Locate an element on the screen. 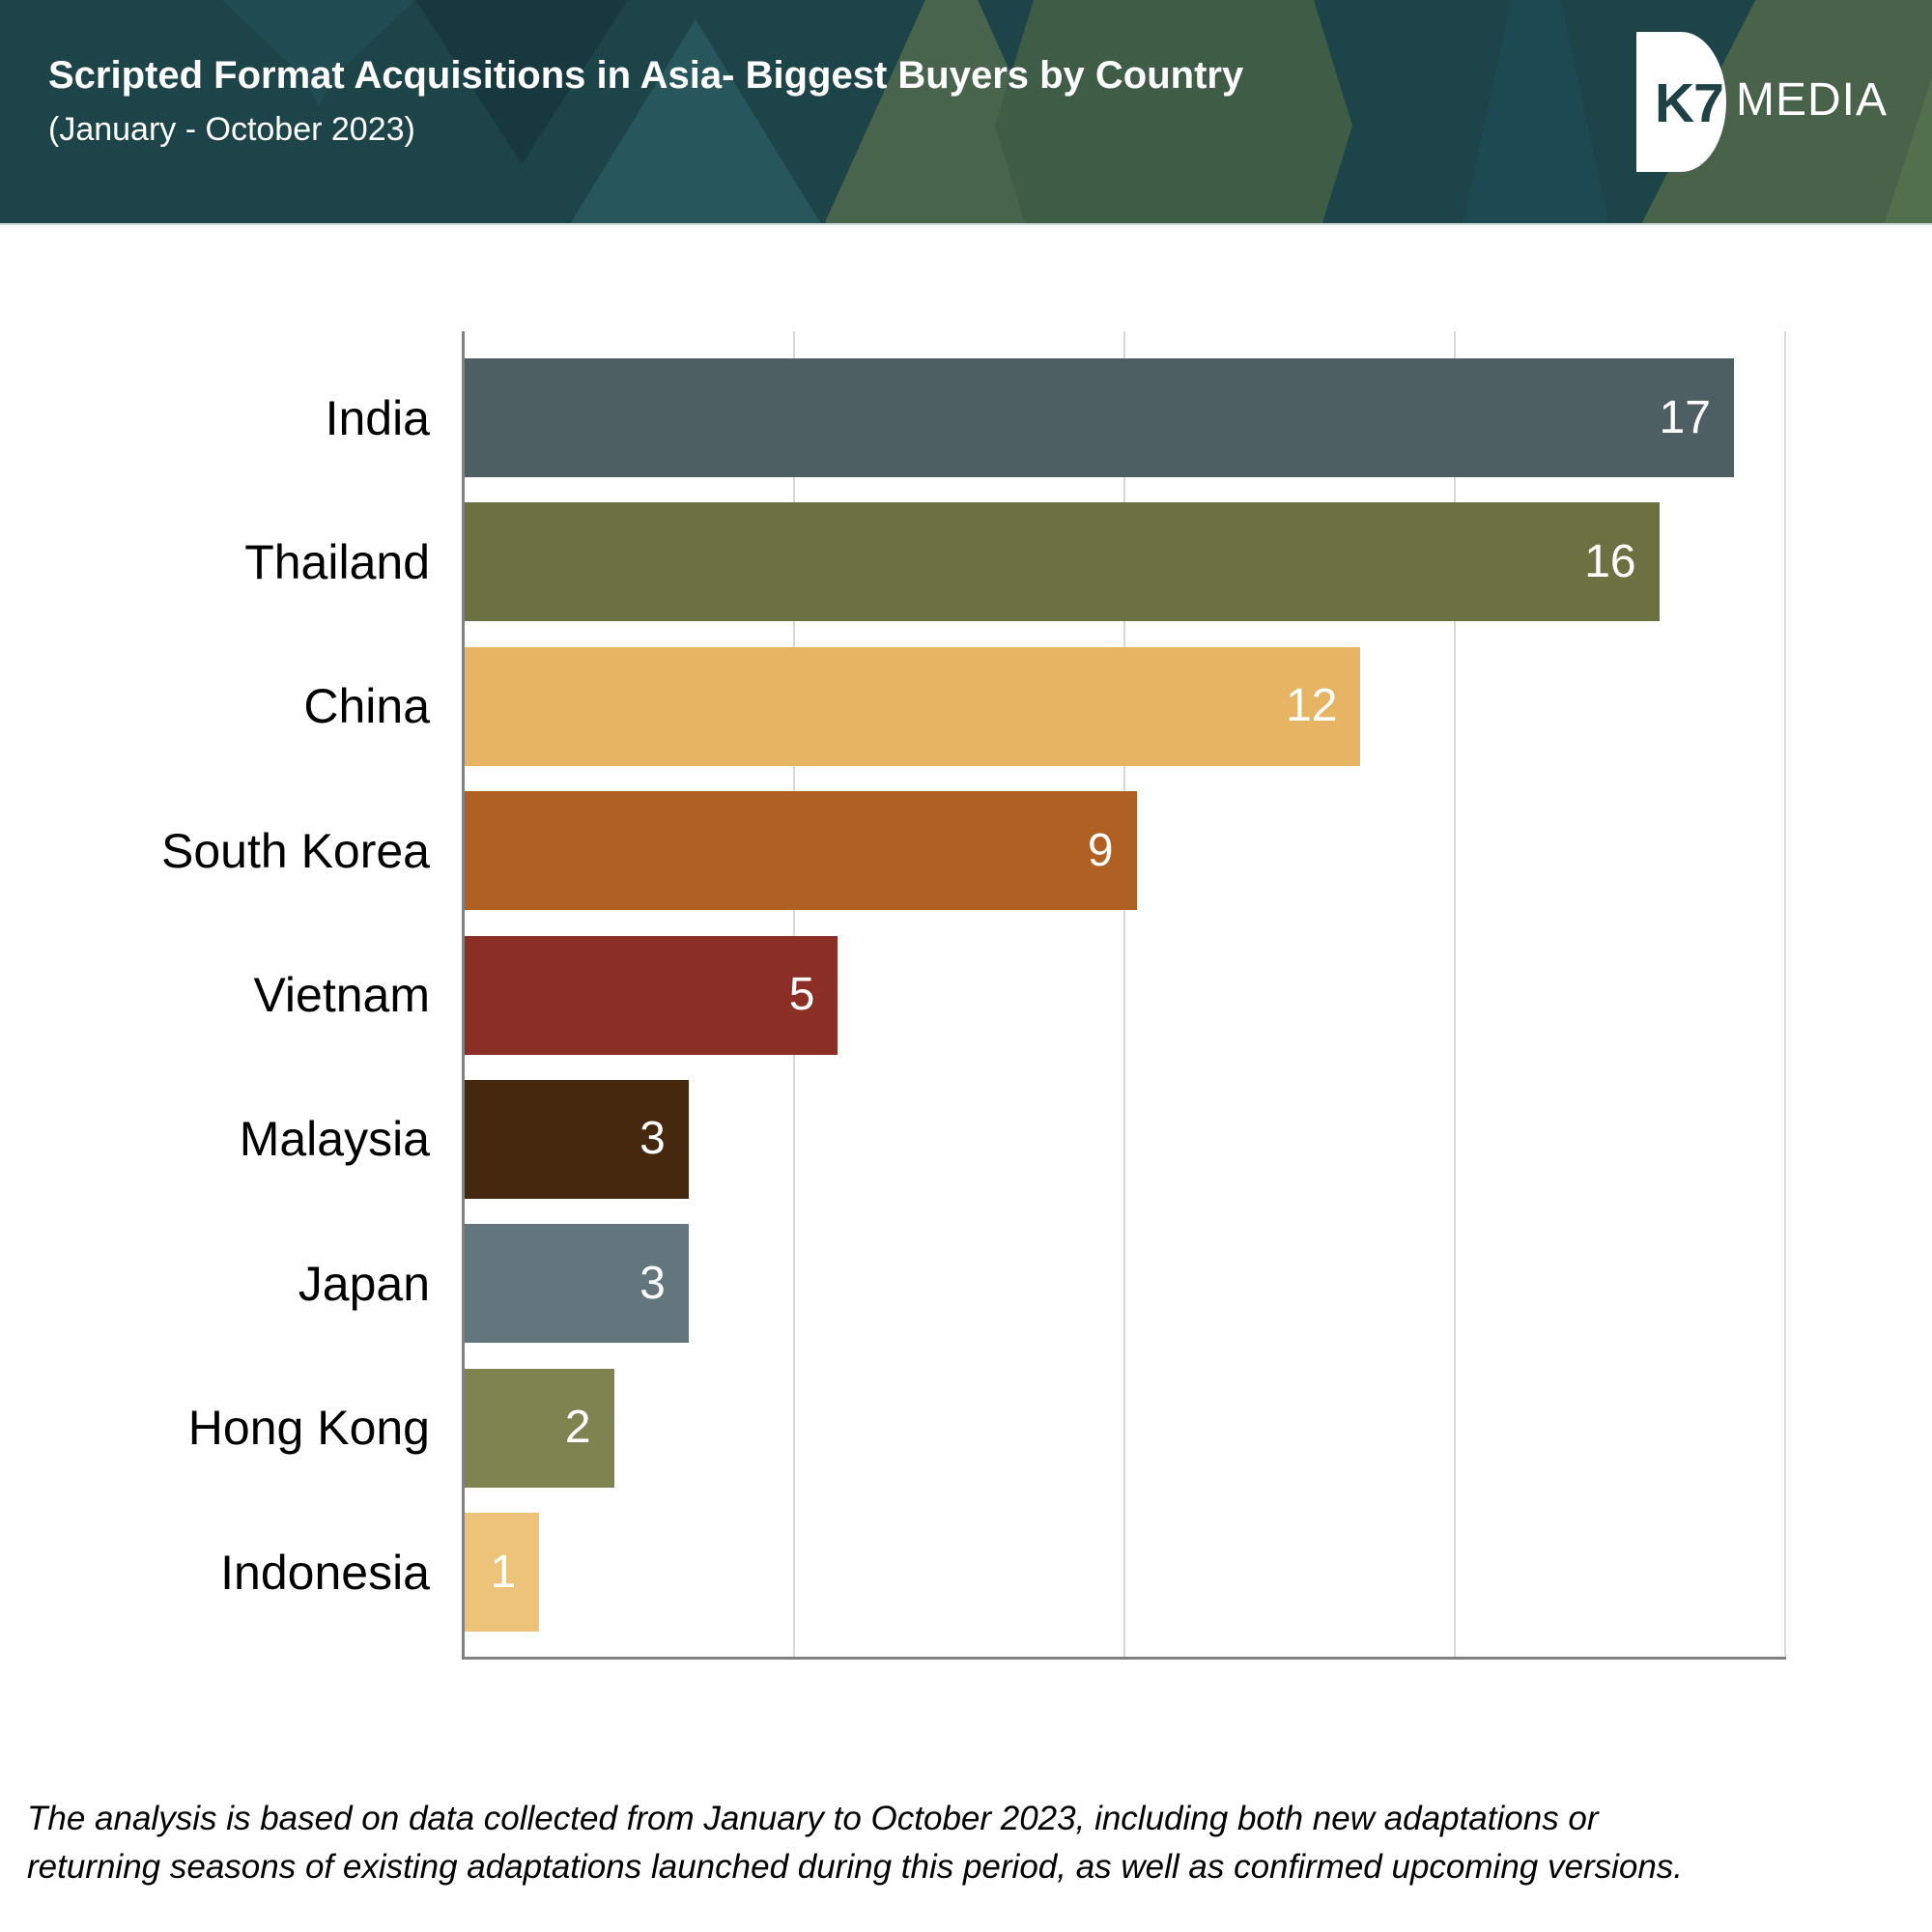 This screenshot has height=1932, width=1932. bar-india: 17 is located at coordinates (1099, 417).